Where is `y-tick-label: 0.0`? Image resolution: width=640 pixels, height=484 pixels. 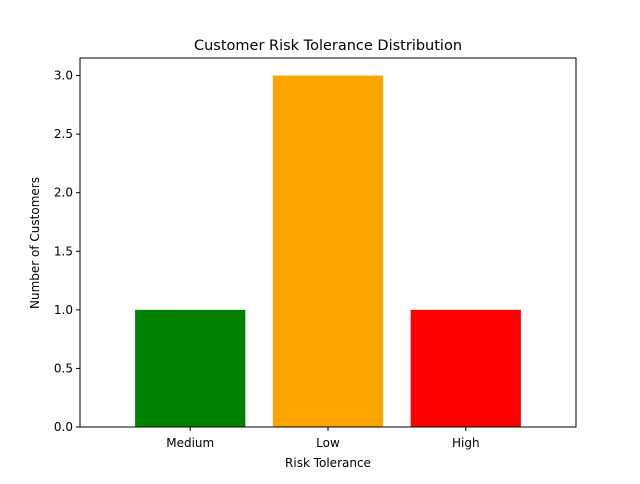
y-tick-label: 0.0 is located at coordinates (63, 427).